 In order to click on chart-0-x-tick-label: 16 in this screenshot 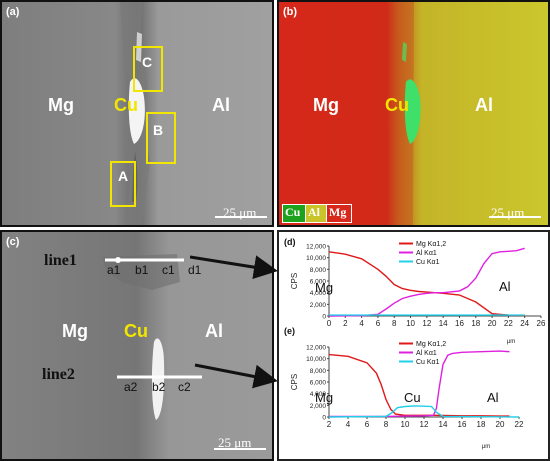, I will do `click(459, 323)`.